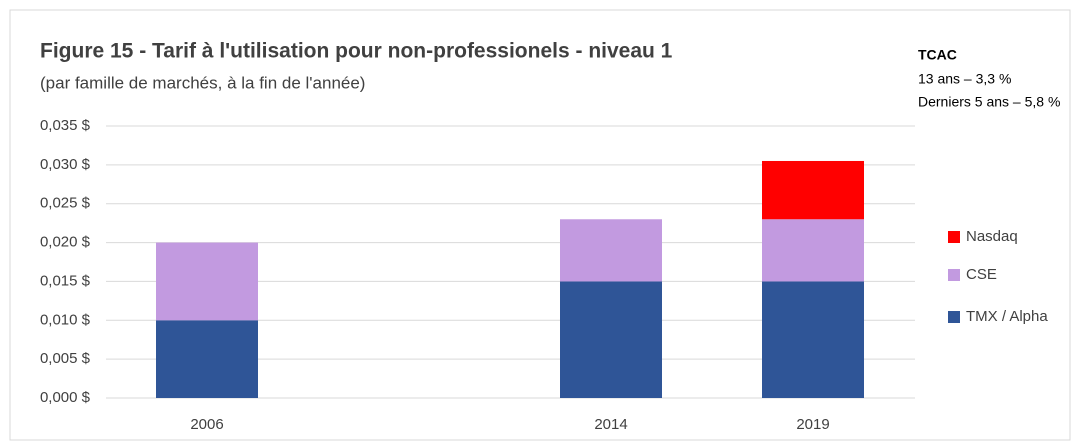 Image resolution: width=1078 pixels, height=444 pixels. Describe the element at coordinates (65, 203) in the screenshot. I see `y-tick-label: 0,025 $` at that location.